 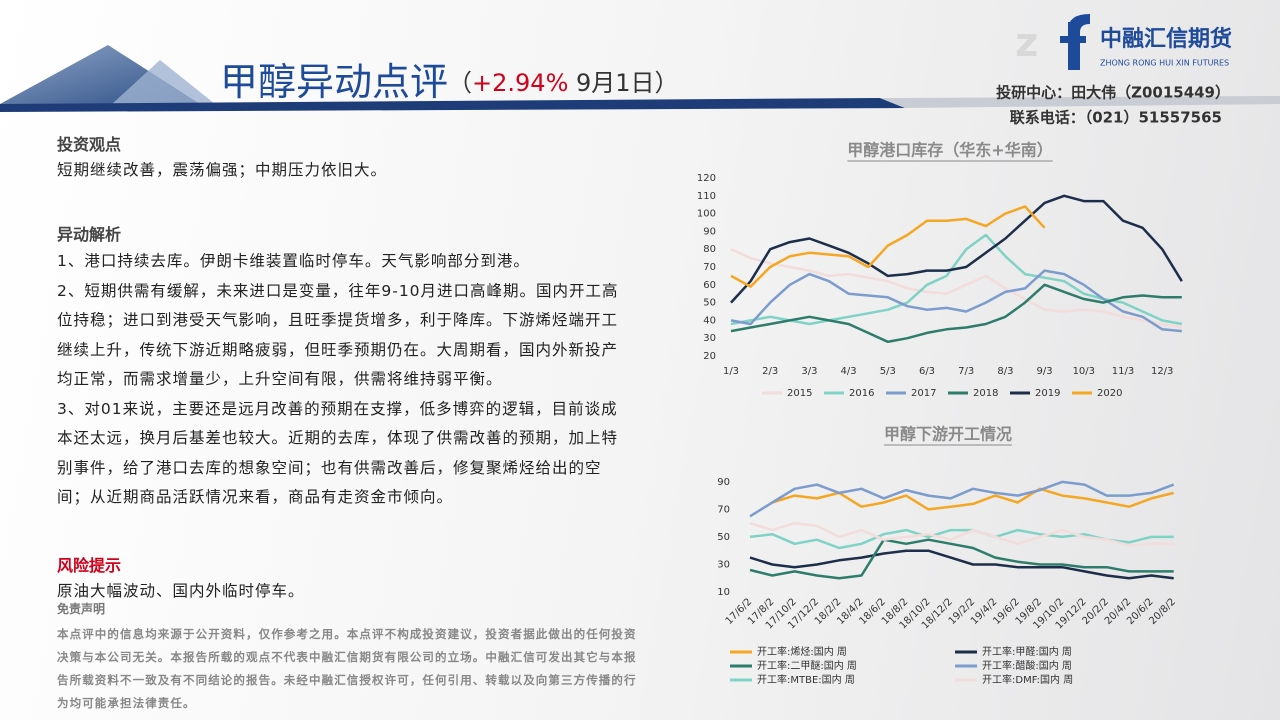 What do you see at coordinates (861, 393) in the screenshot?
I see `legend-label: 2016` at bounding box center [861, 393].